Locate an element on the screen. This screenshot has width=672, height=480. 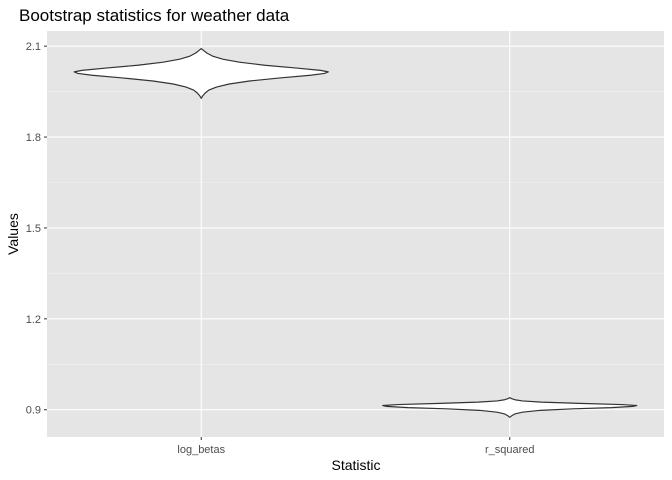
y-tick-label: 2.1 is located at coordinates (33, 47).